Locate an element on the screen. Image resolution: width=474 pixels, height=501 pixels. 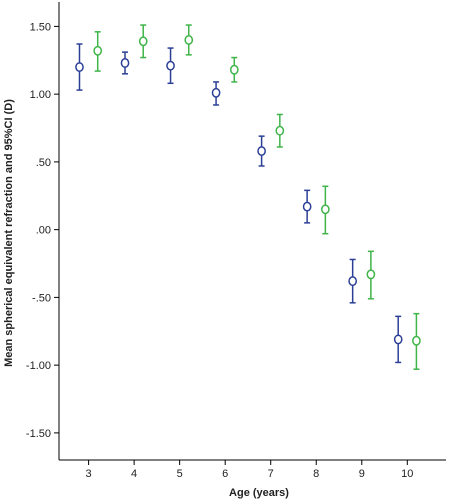
x-tick-label: 3 is located at coordinates (89, 474).